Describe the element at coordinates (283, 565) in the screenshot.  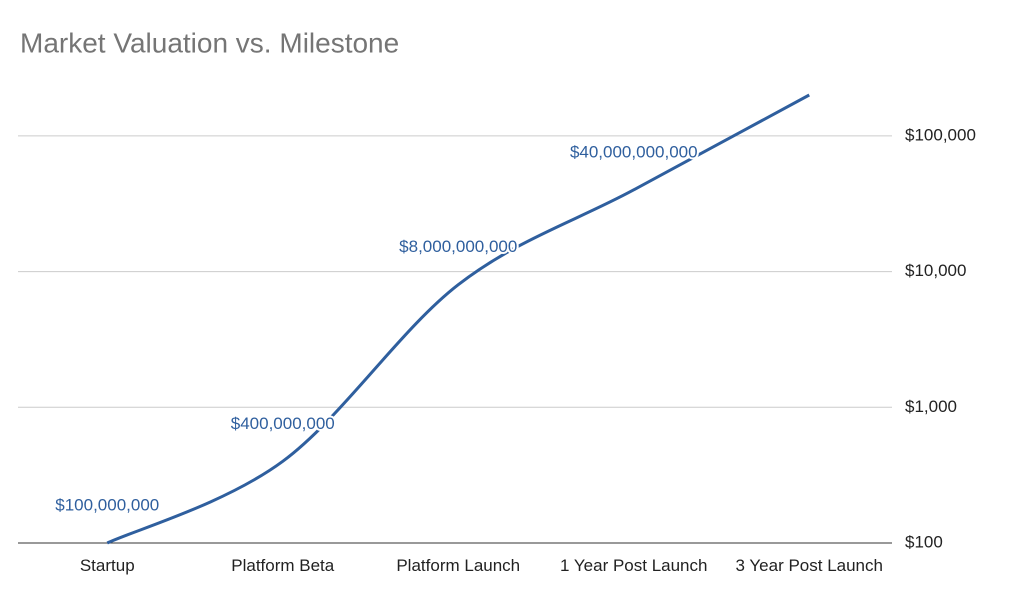
I see `x-tick-label: Platform Beta` at that location.